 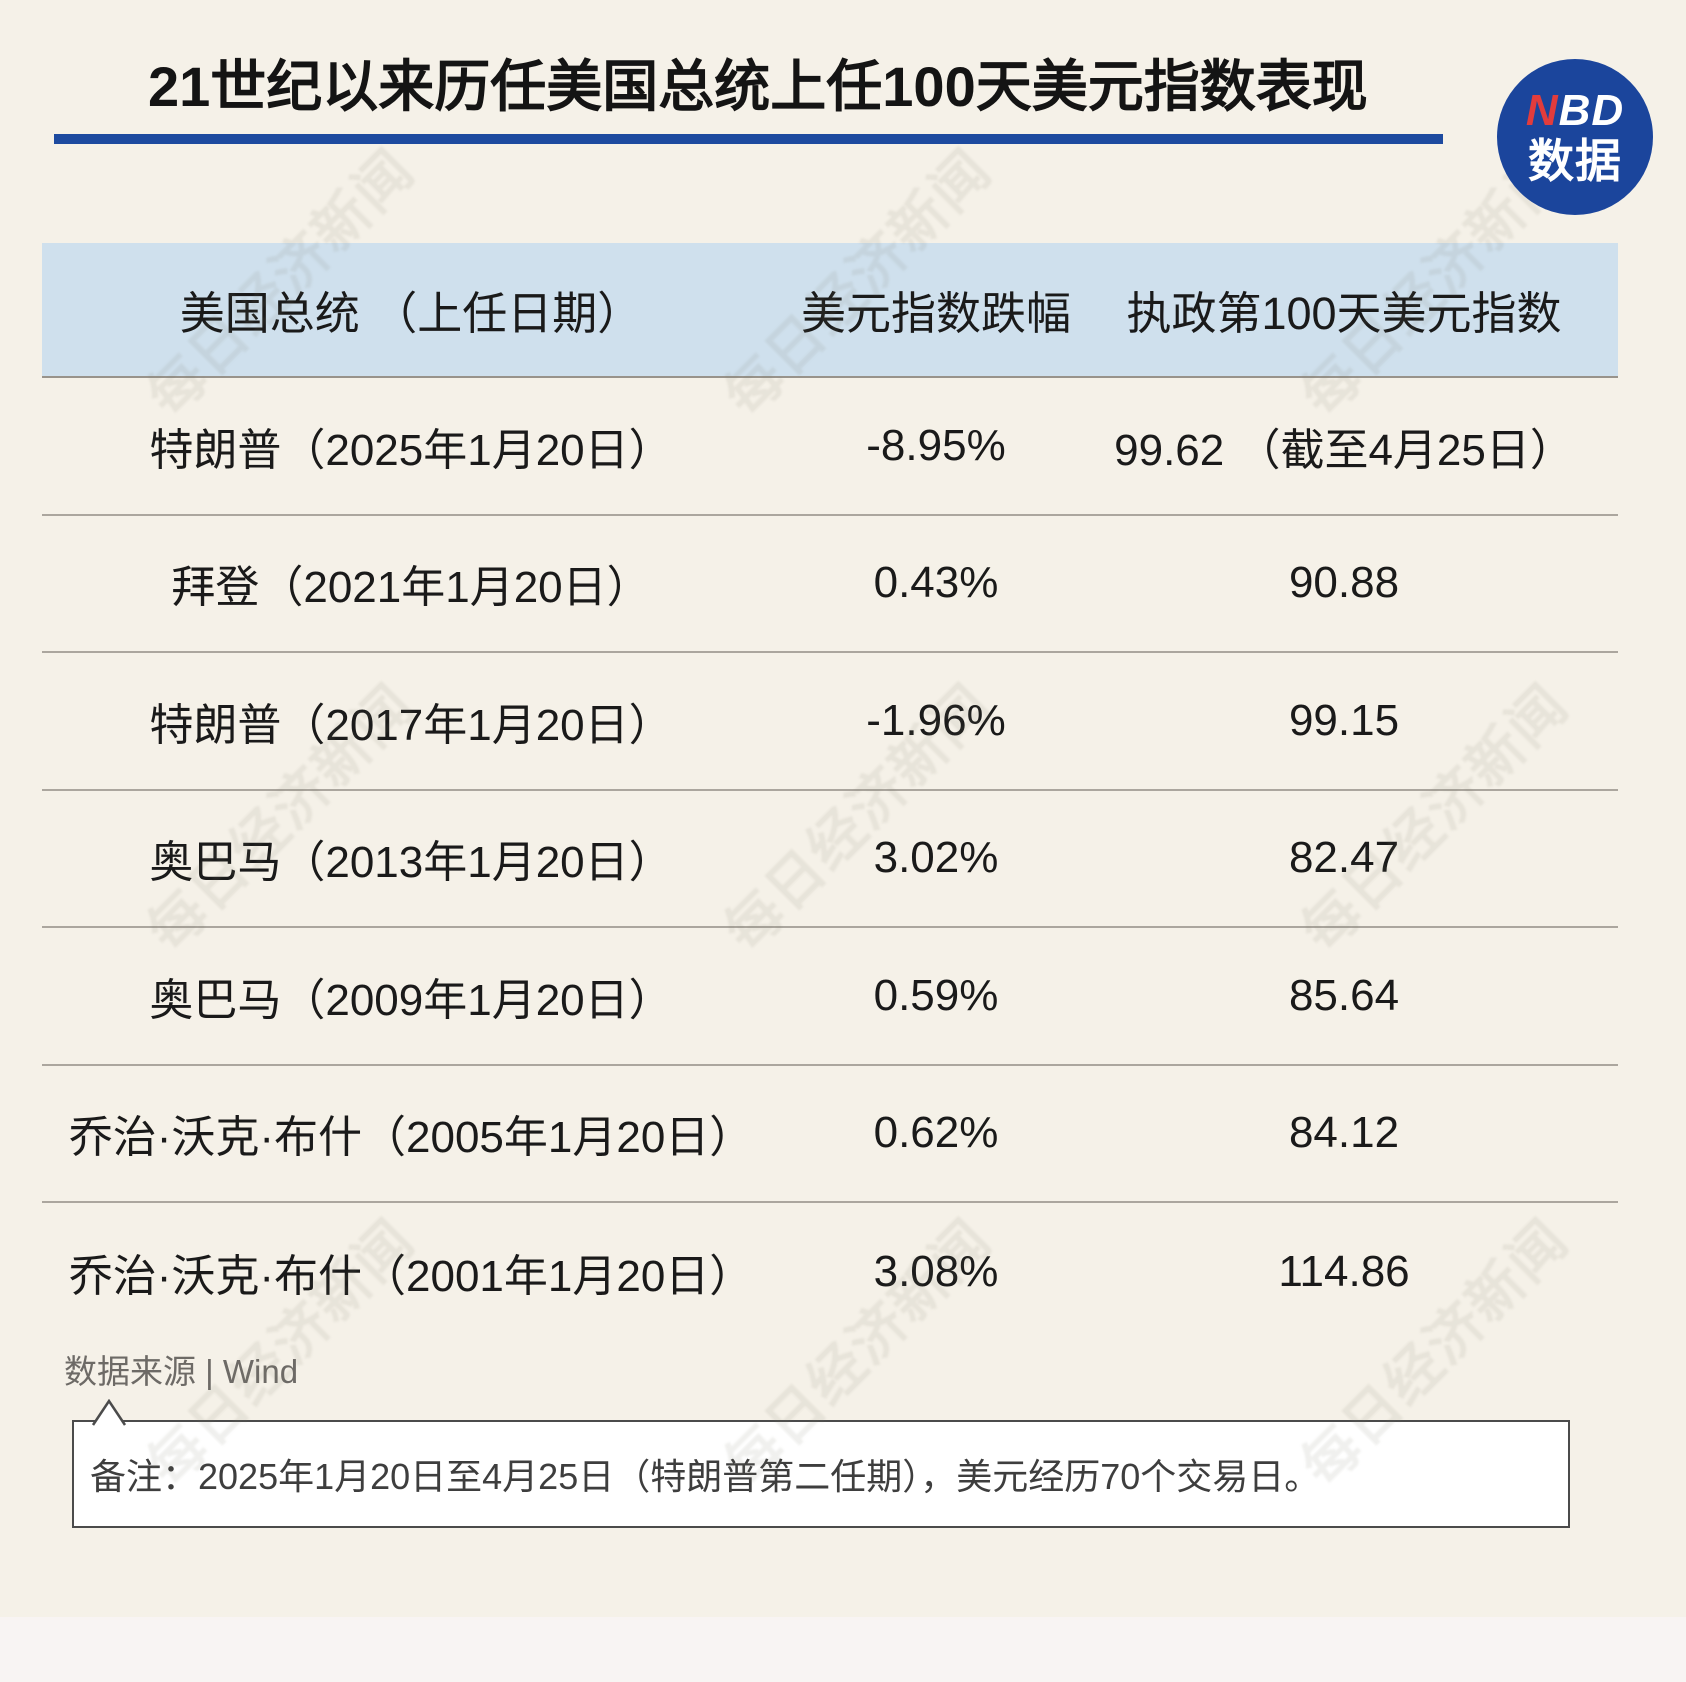 I want to click on column-header-index-100d: 执政第100天美元指数, so click(x=1344, y=313).